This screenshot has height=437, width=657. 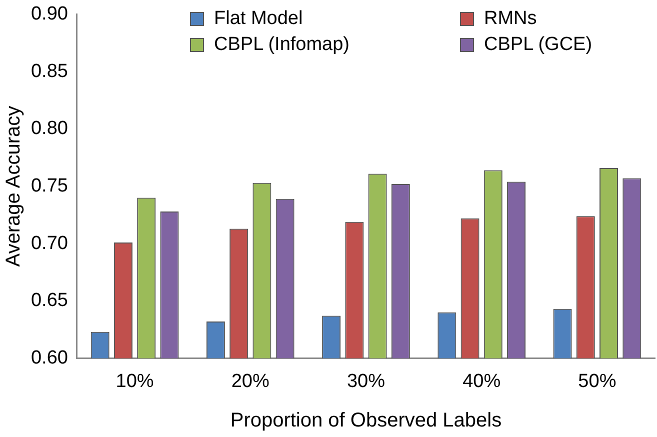 I want to click on y-tick-label: 0.65, so click(x=49, y=301).